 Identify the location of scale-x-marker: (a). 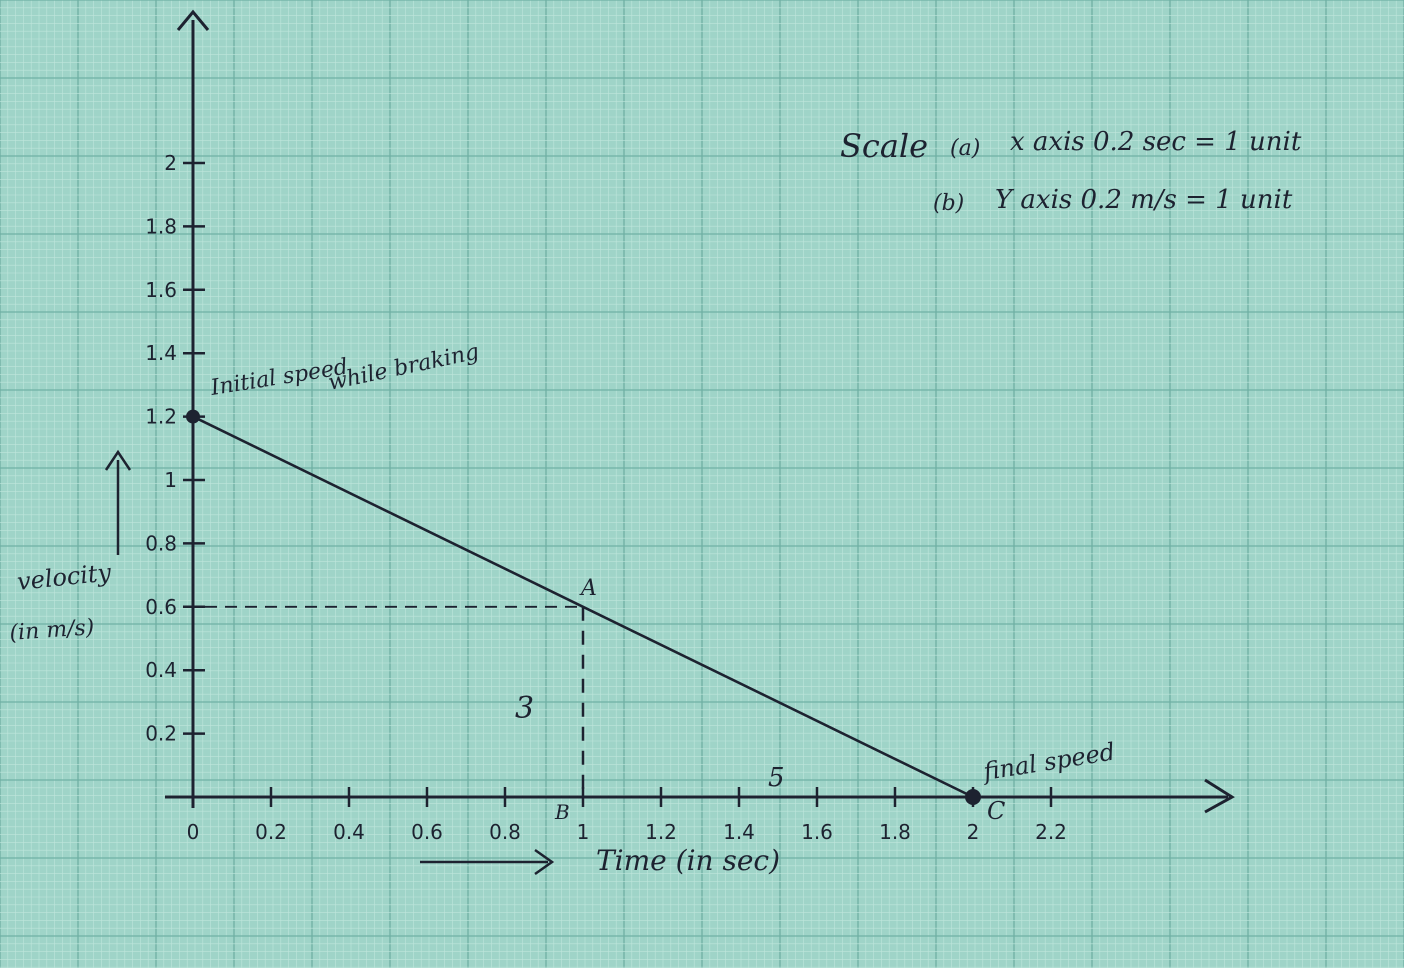
(965, 148).